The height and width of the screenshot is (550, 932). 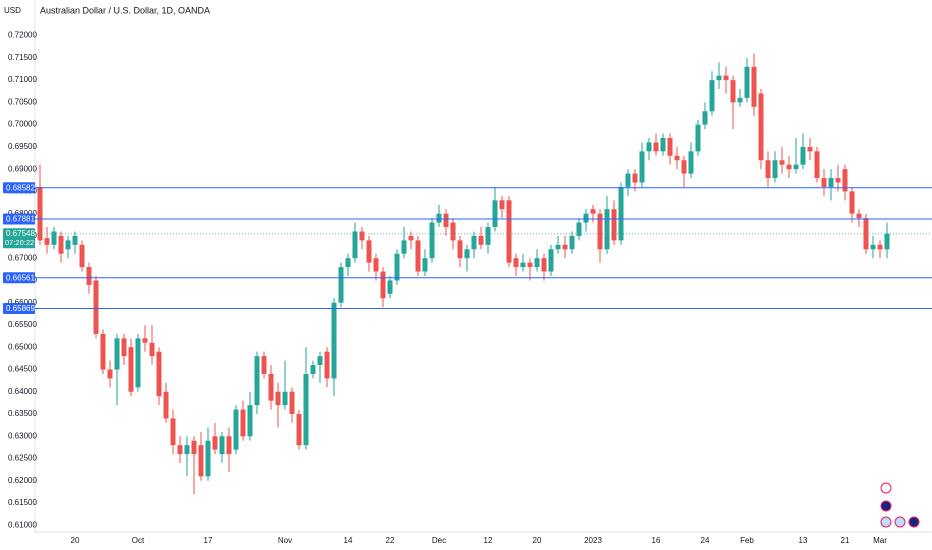 I want to click on y-tick-label: 0.71500, so click(x=22, y=57).